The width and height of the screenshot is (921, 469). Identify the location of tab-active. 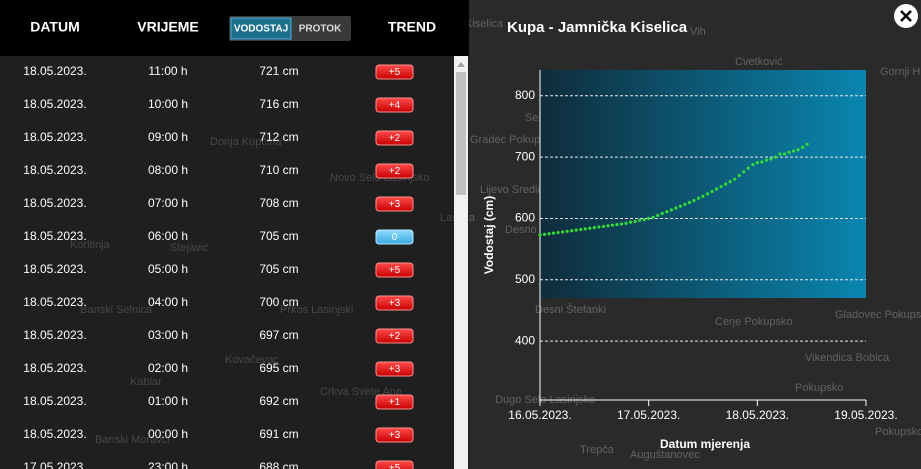
(261, 28).